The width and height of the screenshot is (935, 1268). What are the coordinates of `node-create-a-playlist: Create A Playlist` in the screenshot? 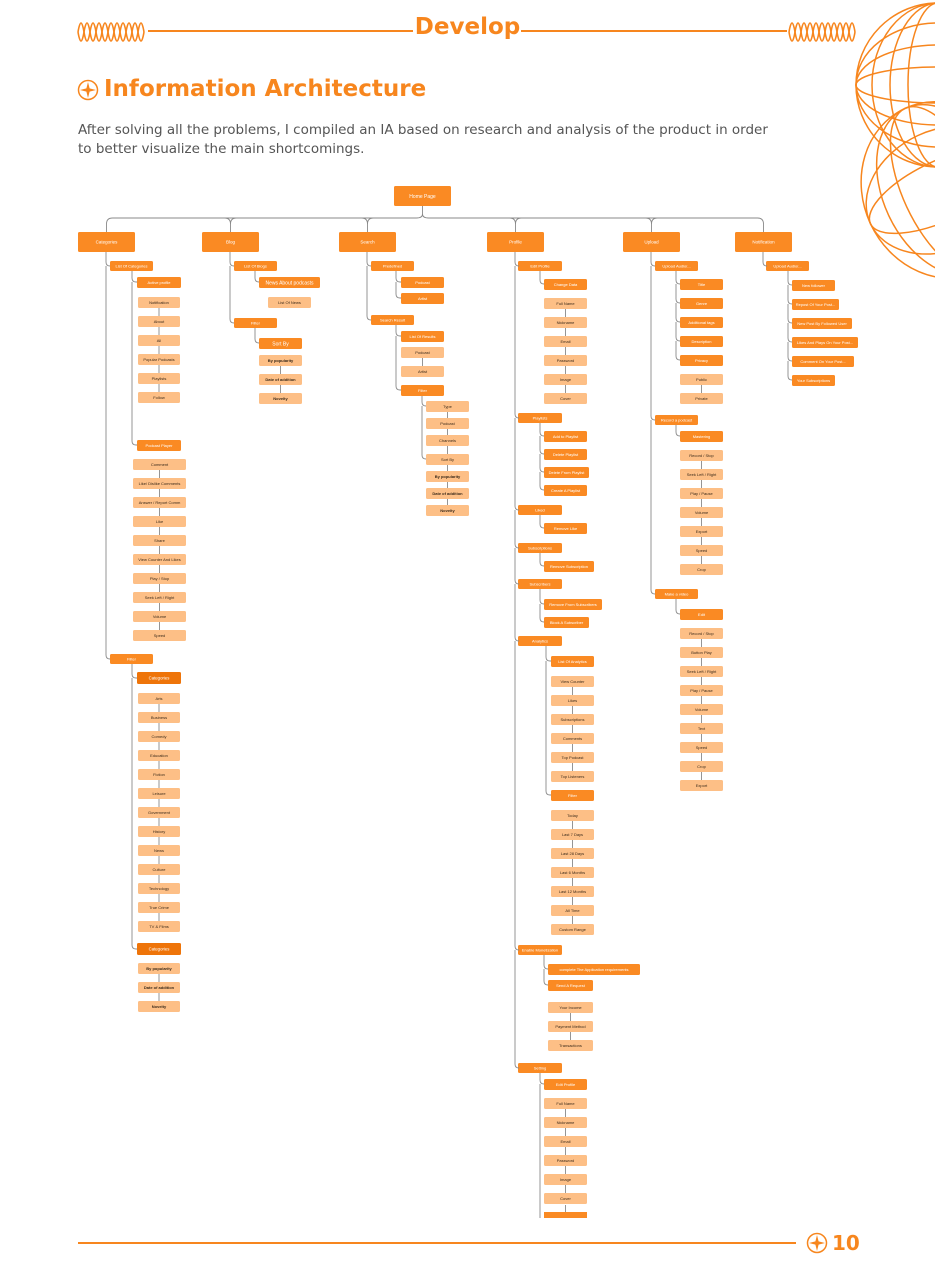 It's located at (565, 490).